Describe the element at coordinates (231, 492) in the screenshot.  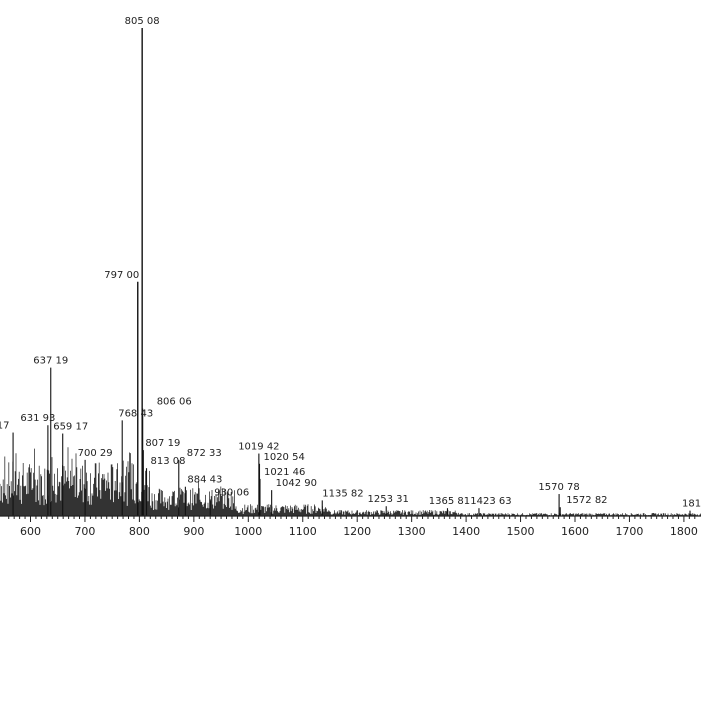
I see `peak-label: 930 06` at that location.